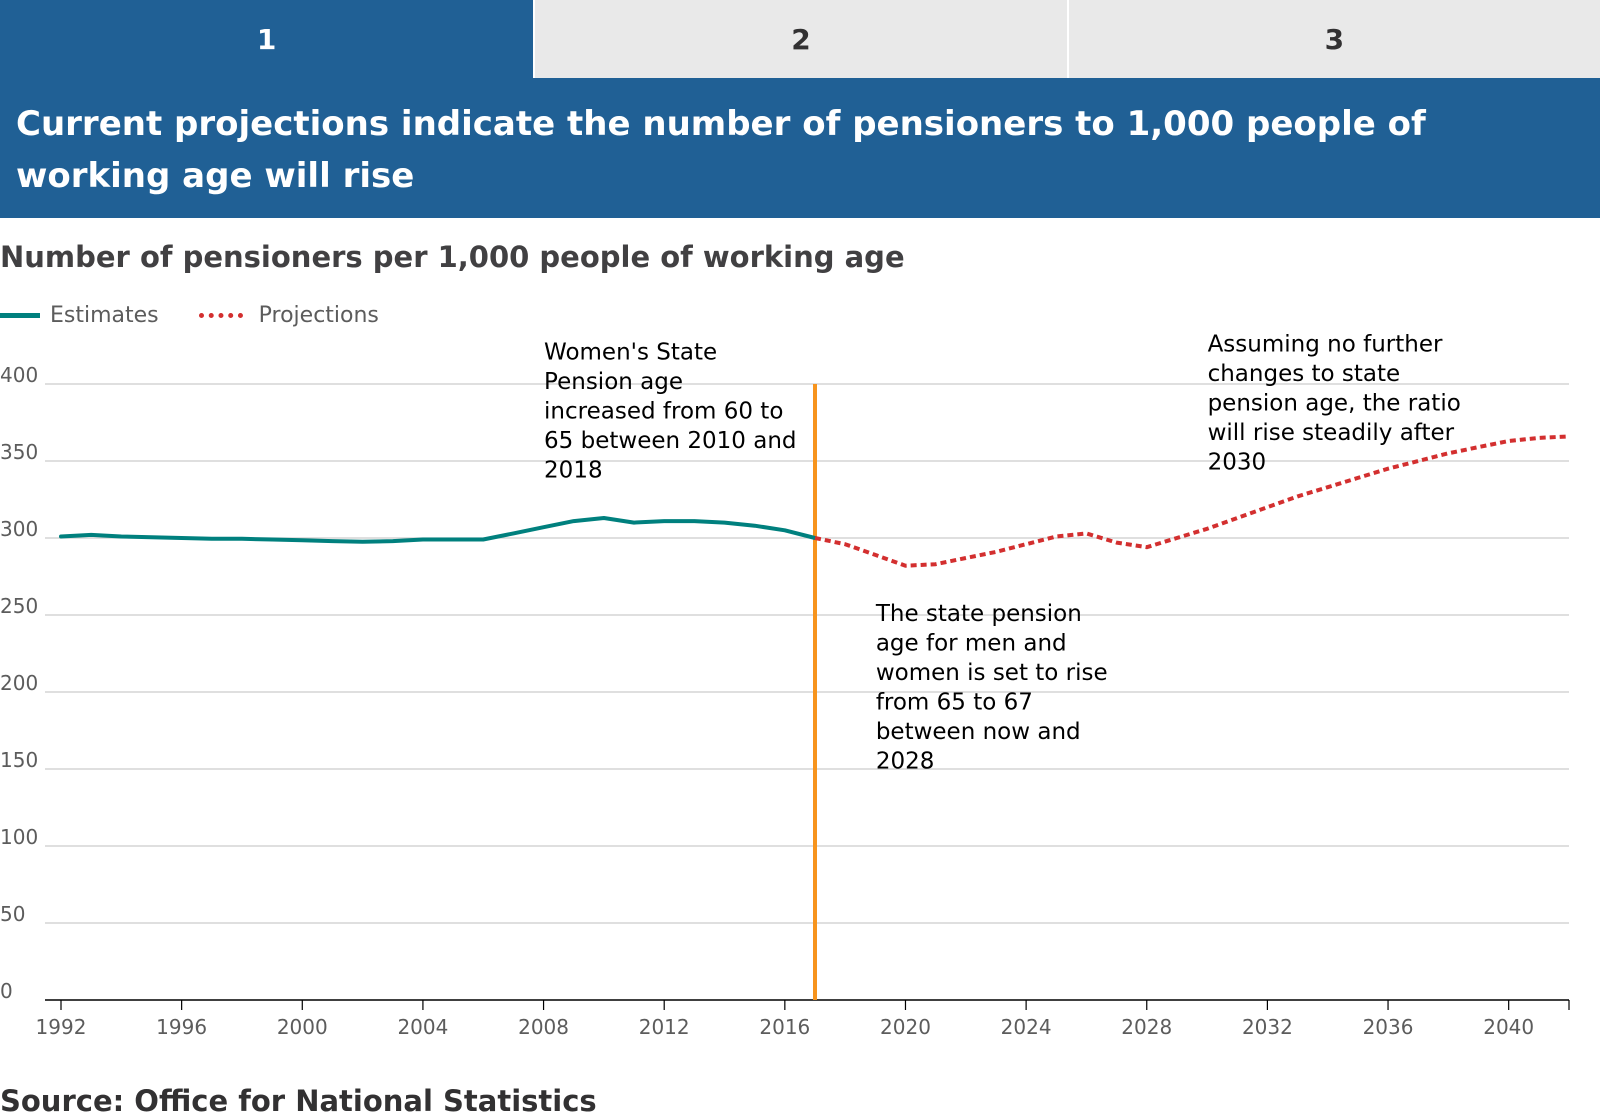 This screenshot has width=1600, height=1117. Describe the element at coordinates (978, 732) in the screenshot. I see `annotation-line: between now and` at that location.